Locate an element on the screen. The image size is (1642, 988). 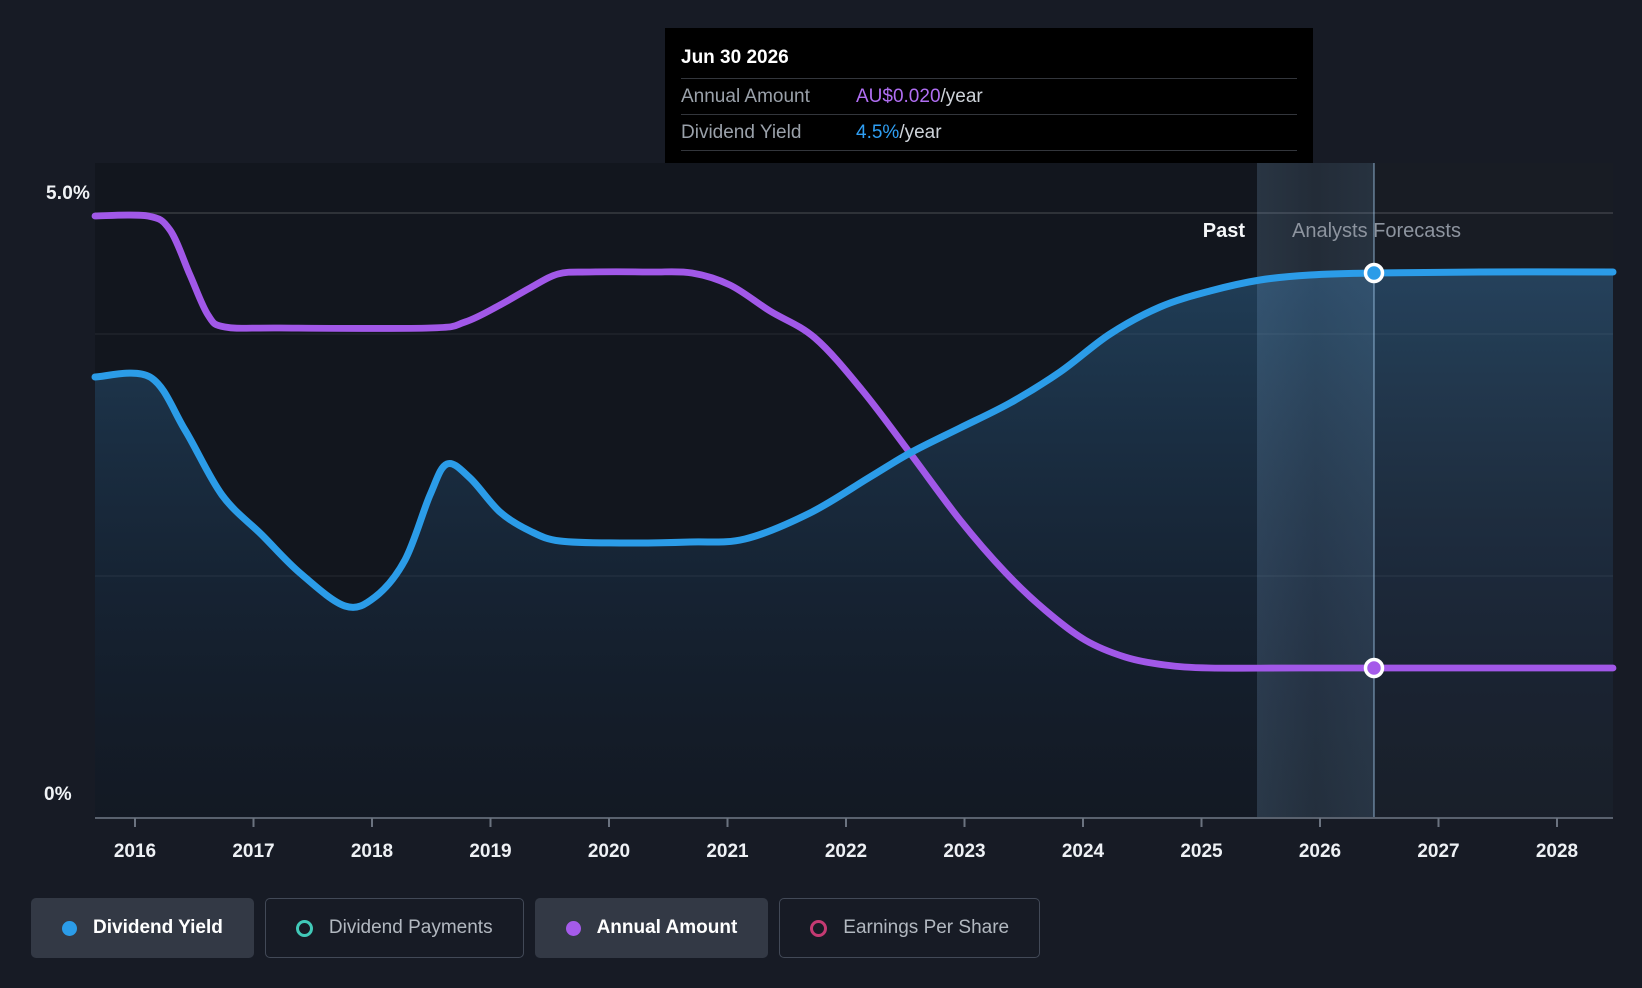
earnings-per-share-ring-icon is located at coordinates (819, 928).